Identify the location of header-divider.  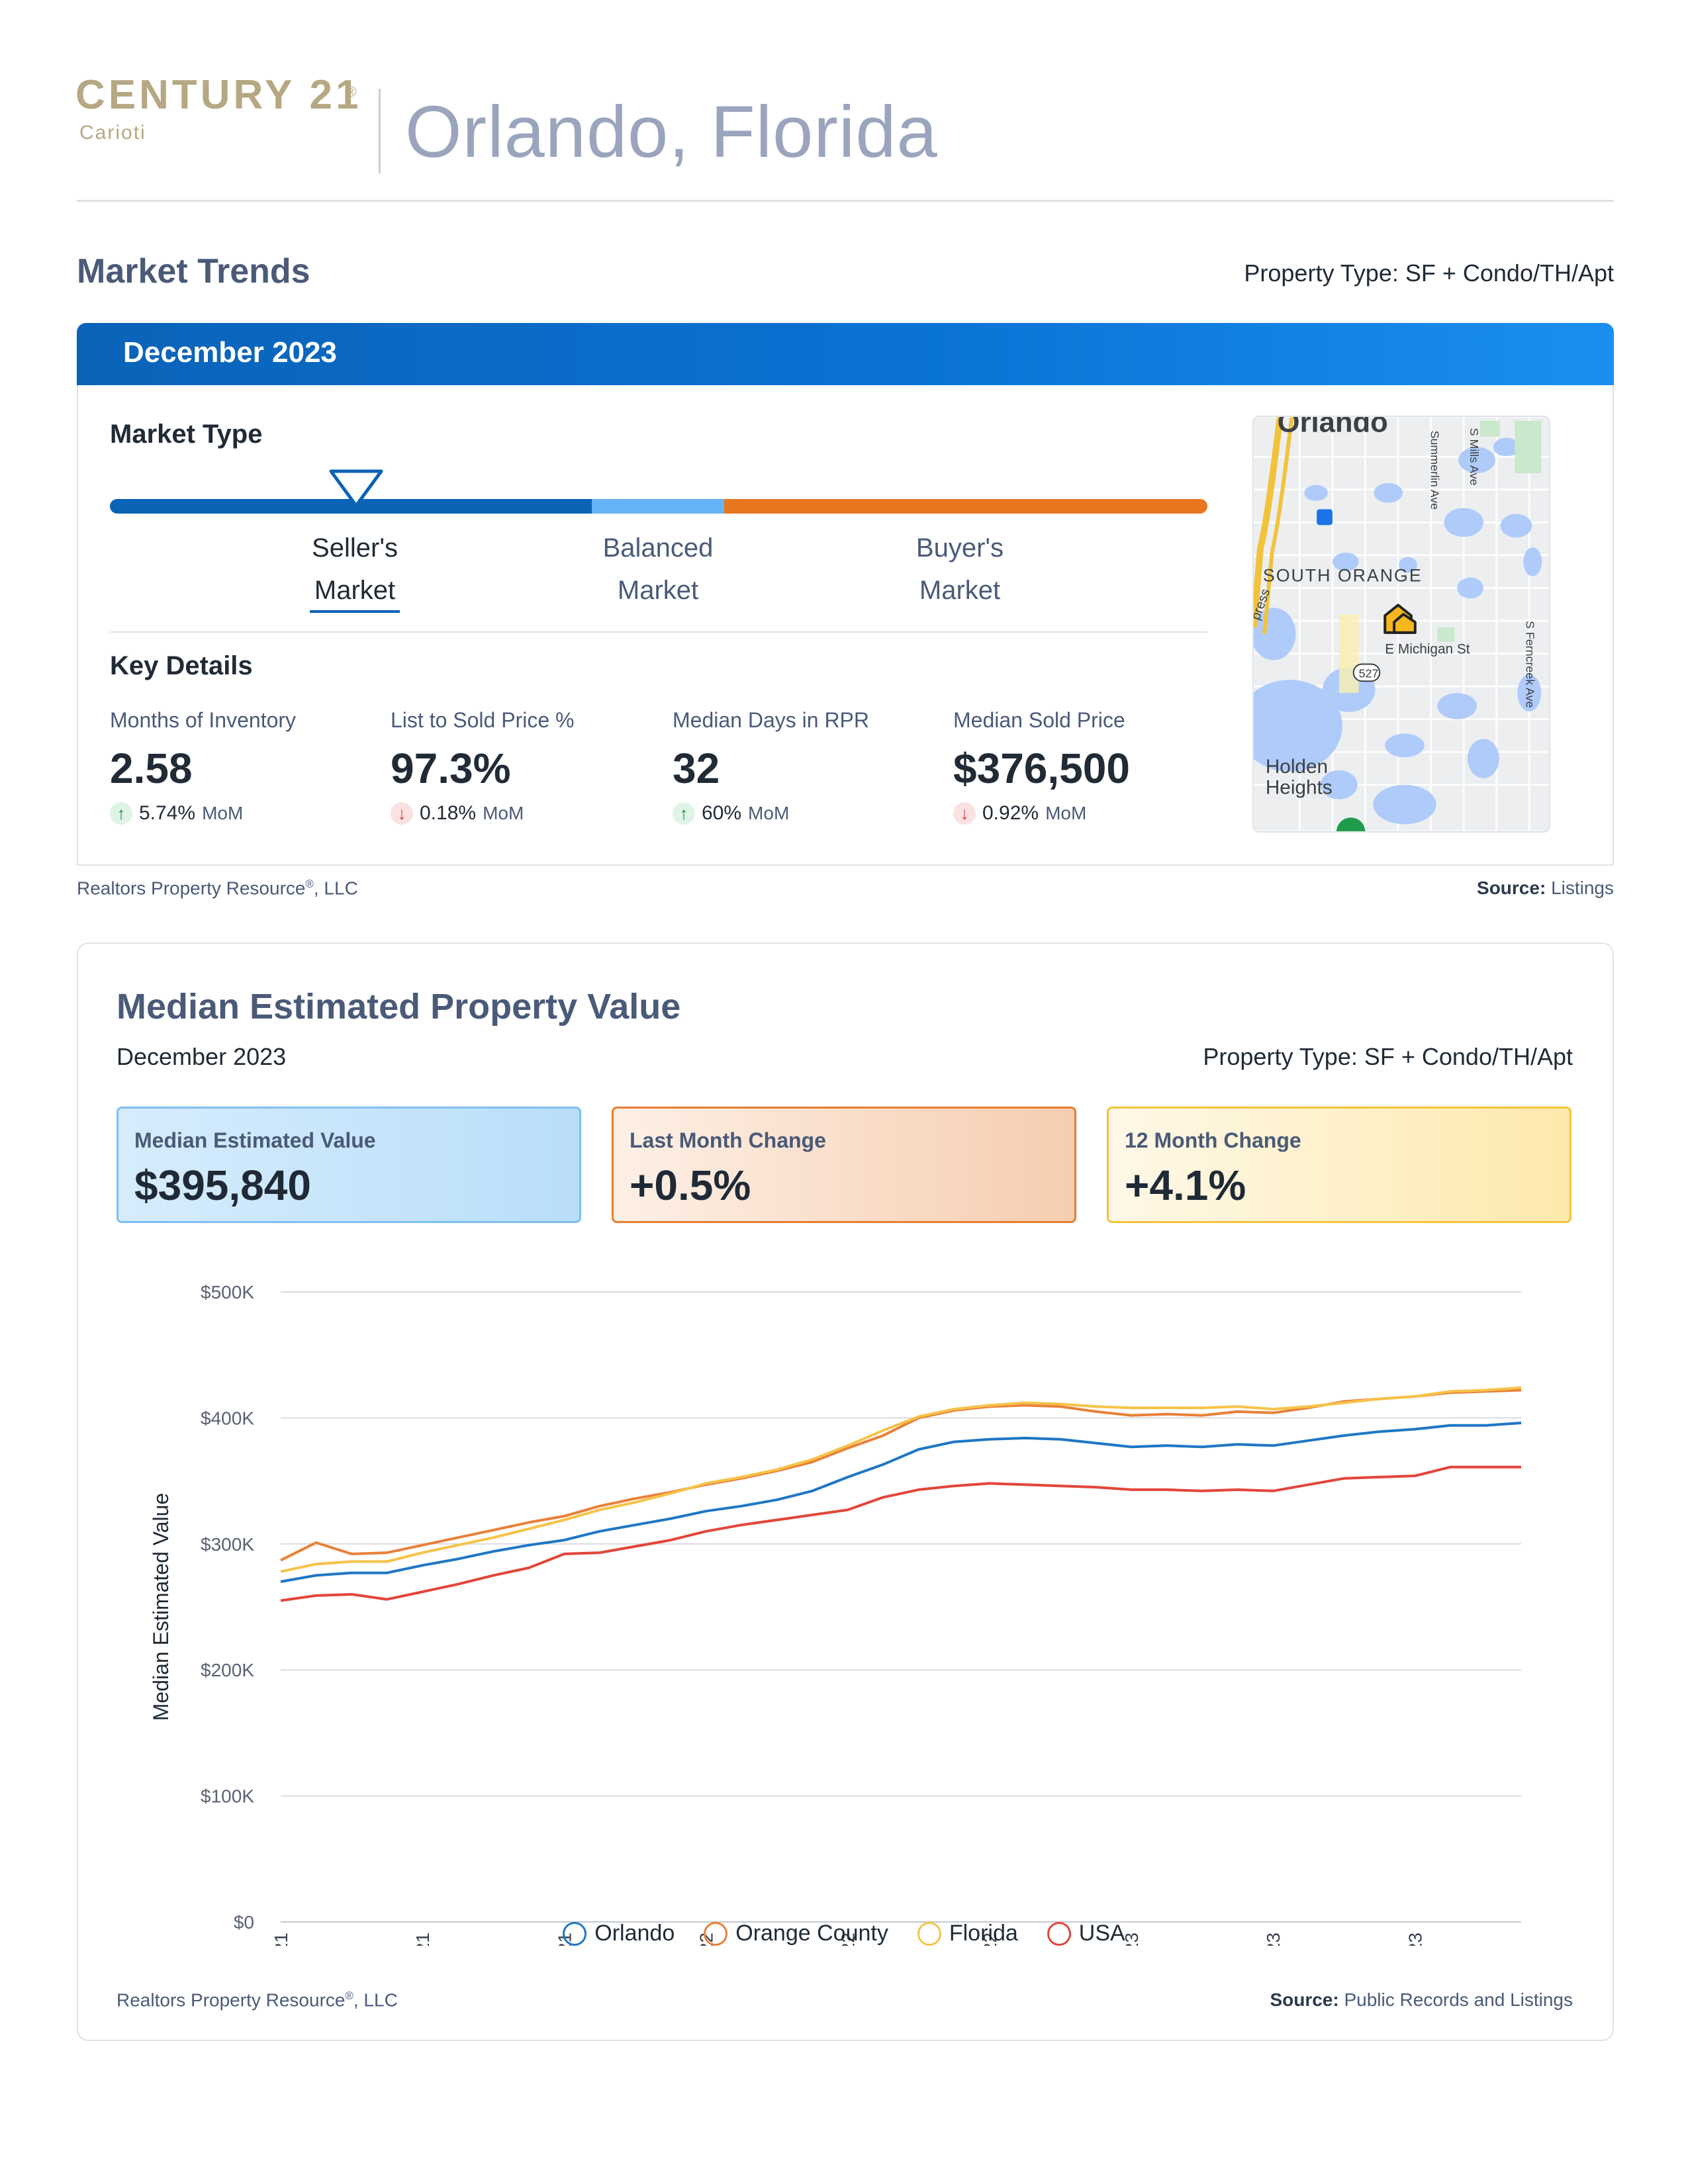
(380, 131).